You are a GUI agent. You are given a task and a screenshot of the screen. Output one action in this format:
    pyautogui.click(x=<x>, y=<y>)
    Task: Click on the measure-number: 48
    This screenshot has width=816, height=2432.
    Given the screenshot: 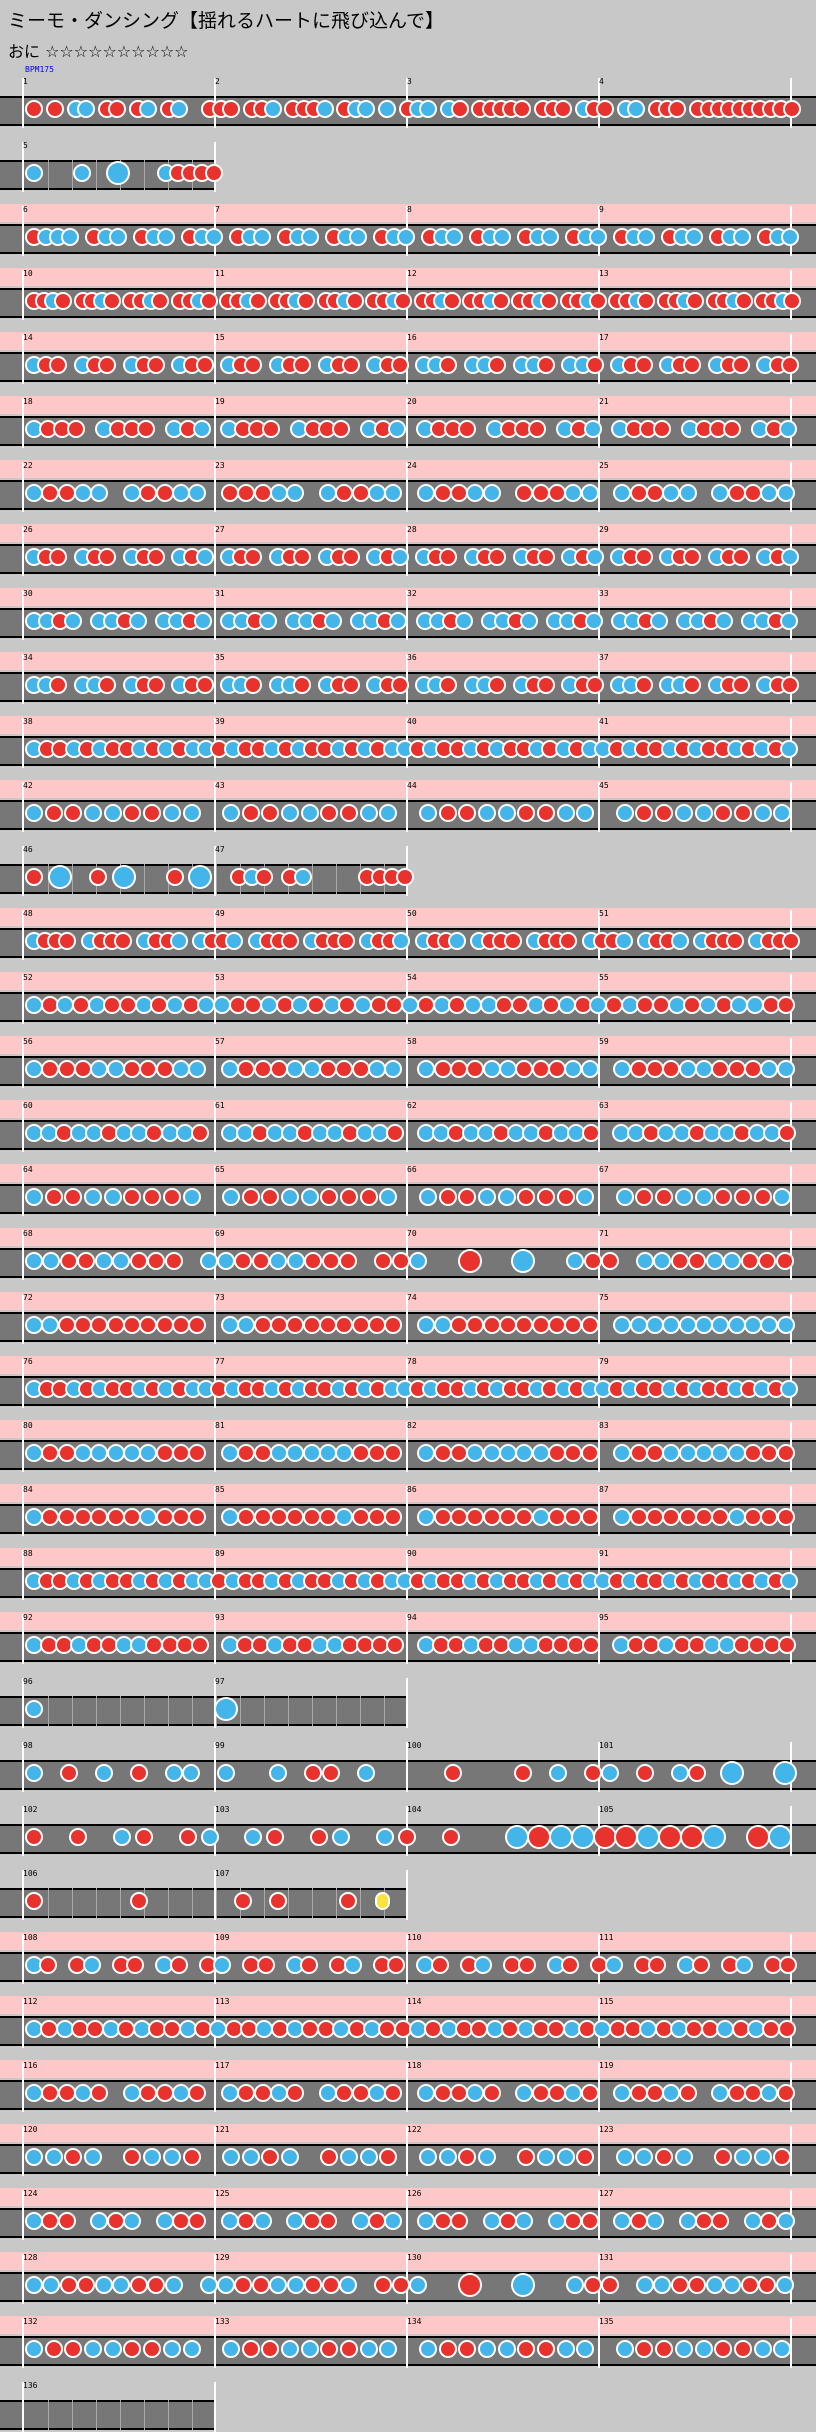 What is the action you would take?
    pyautogui.click(x=28, y=913)
    